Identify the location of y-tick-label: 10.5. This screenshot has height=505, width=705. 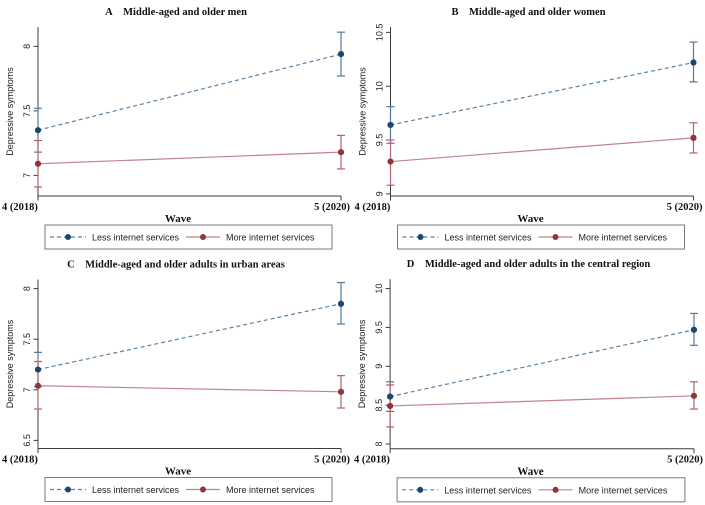
(380, 33).